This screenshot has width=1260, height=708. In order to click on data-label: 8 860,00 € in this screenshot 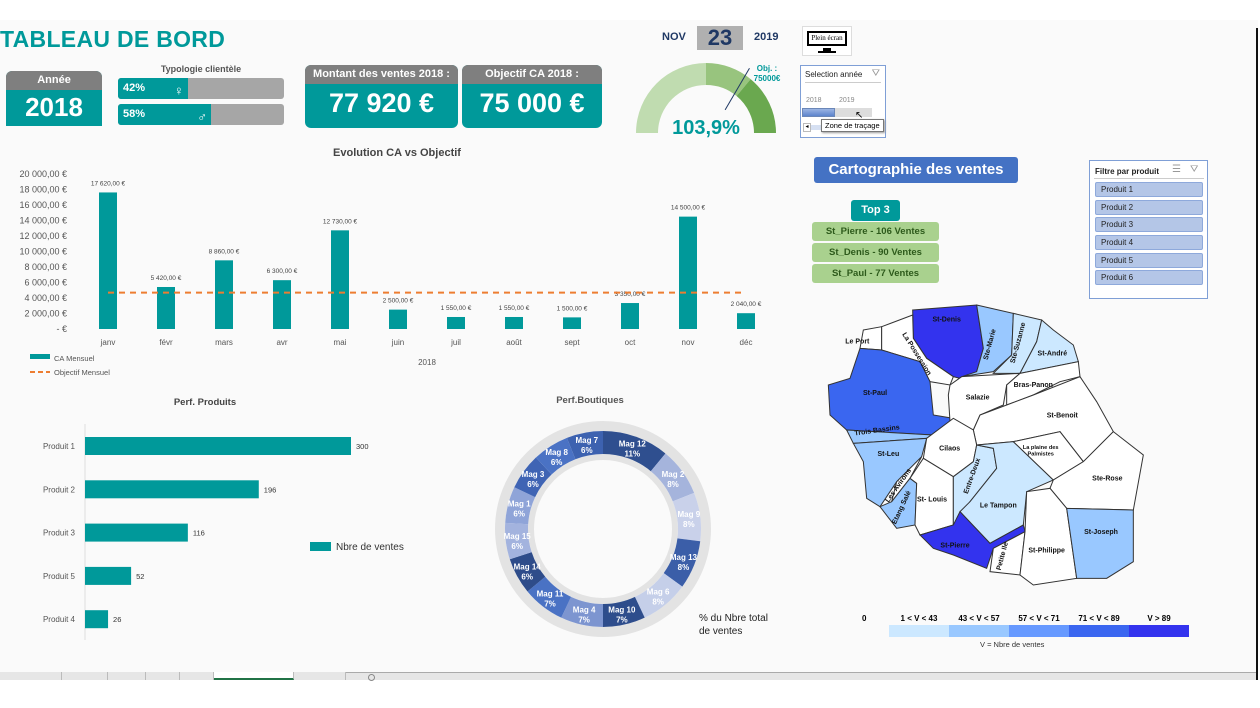, I will do `click(224, 251)`.